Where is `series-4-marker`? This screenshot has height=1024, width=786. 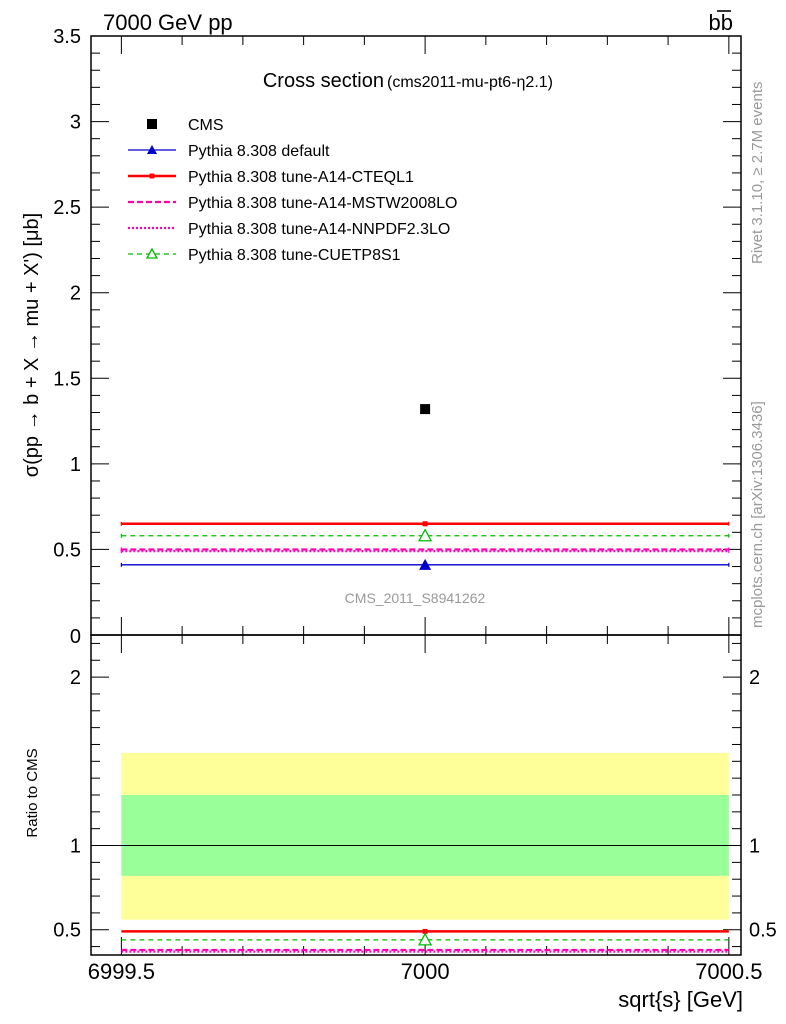
series-4-marker is located at coordinates (425, 535).